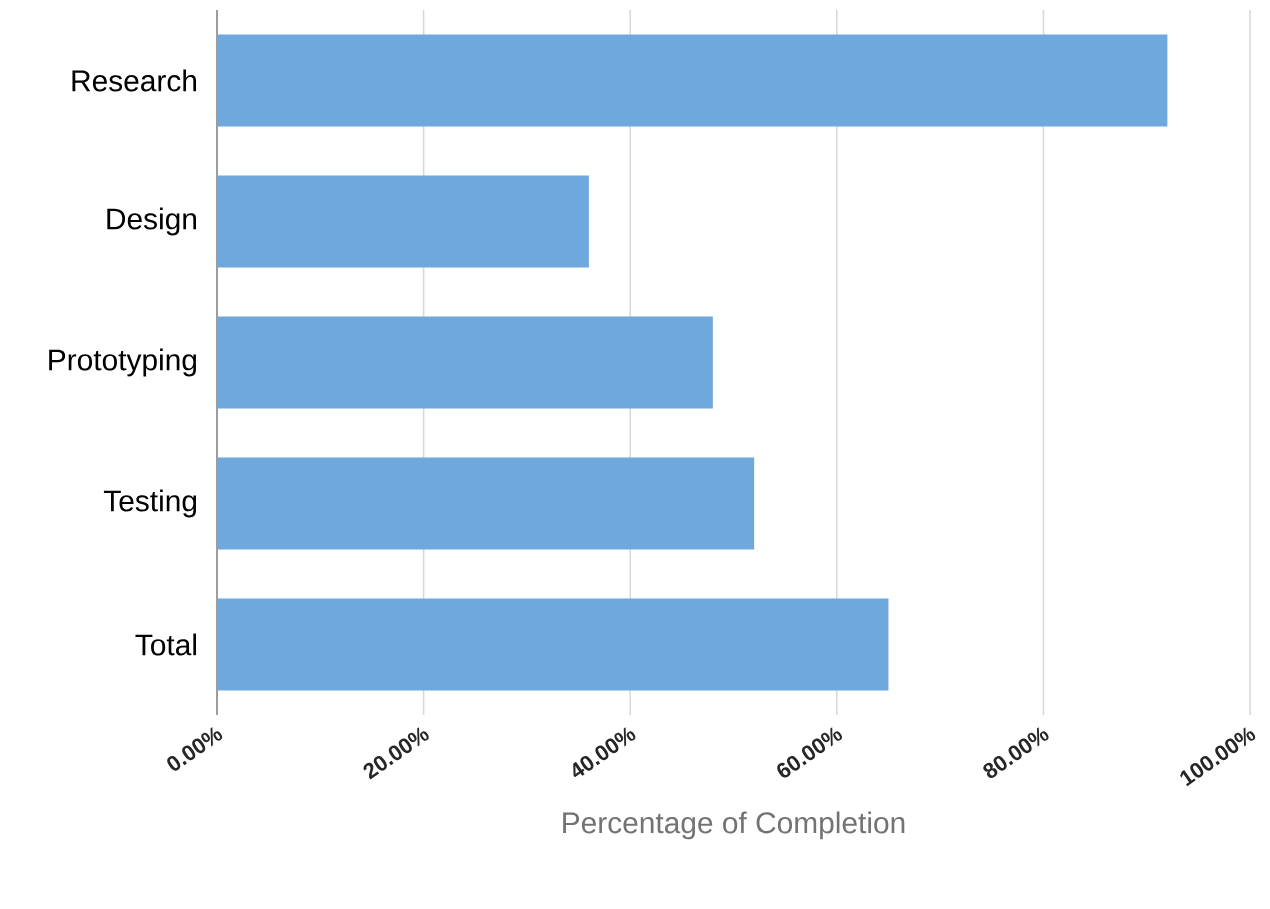 The width and height of the screenshot is (1270, 909). I want to click on x-axis-title: Percentage of Completion, so click(734, 825).